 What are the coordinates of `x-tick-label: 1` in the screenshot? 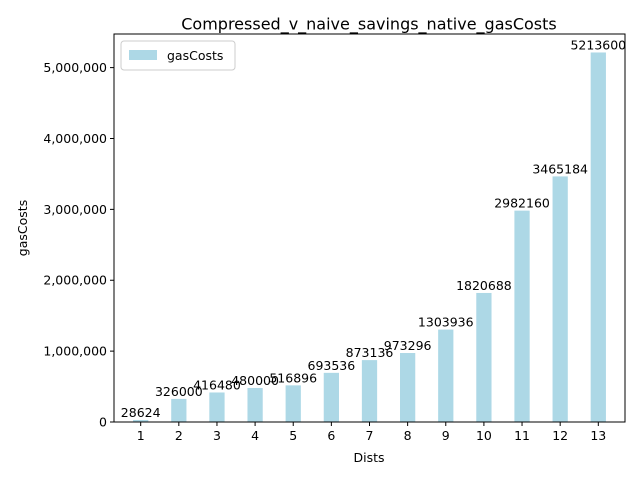 It's located at (141, 435).